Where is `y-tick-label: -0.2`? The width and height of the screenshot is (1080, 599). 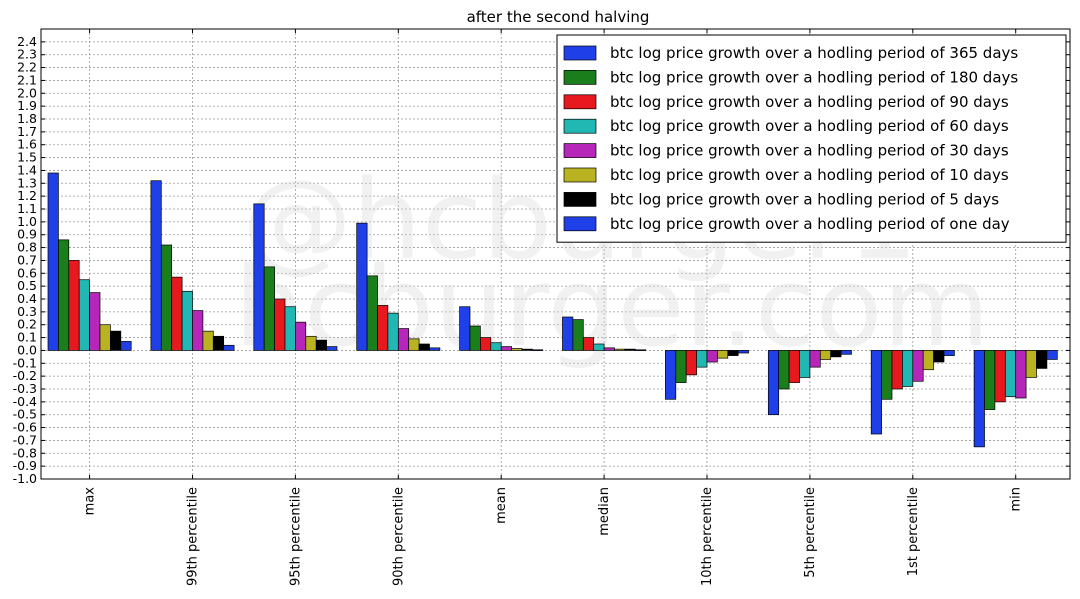
y-tick-label: -0.2 is located at coordinates (25, 375).